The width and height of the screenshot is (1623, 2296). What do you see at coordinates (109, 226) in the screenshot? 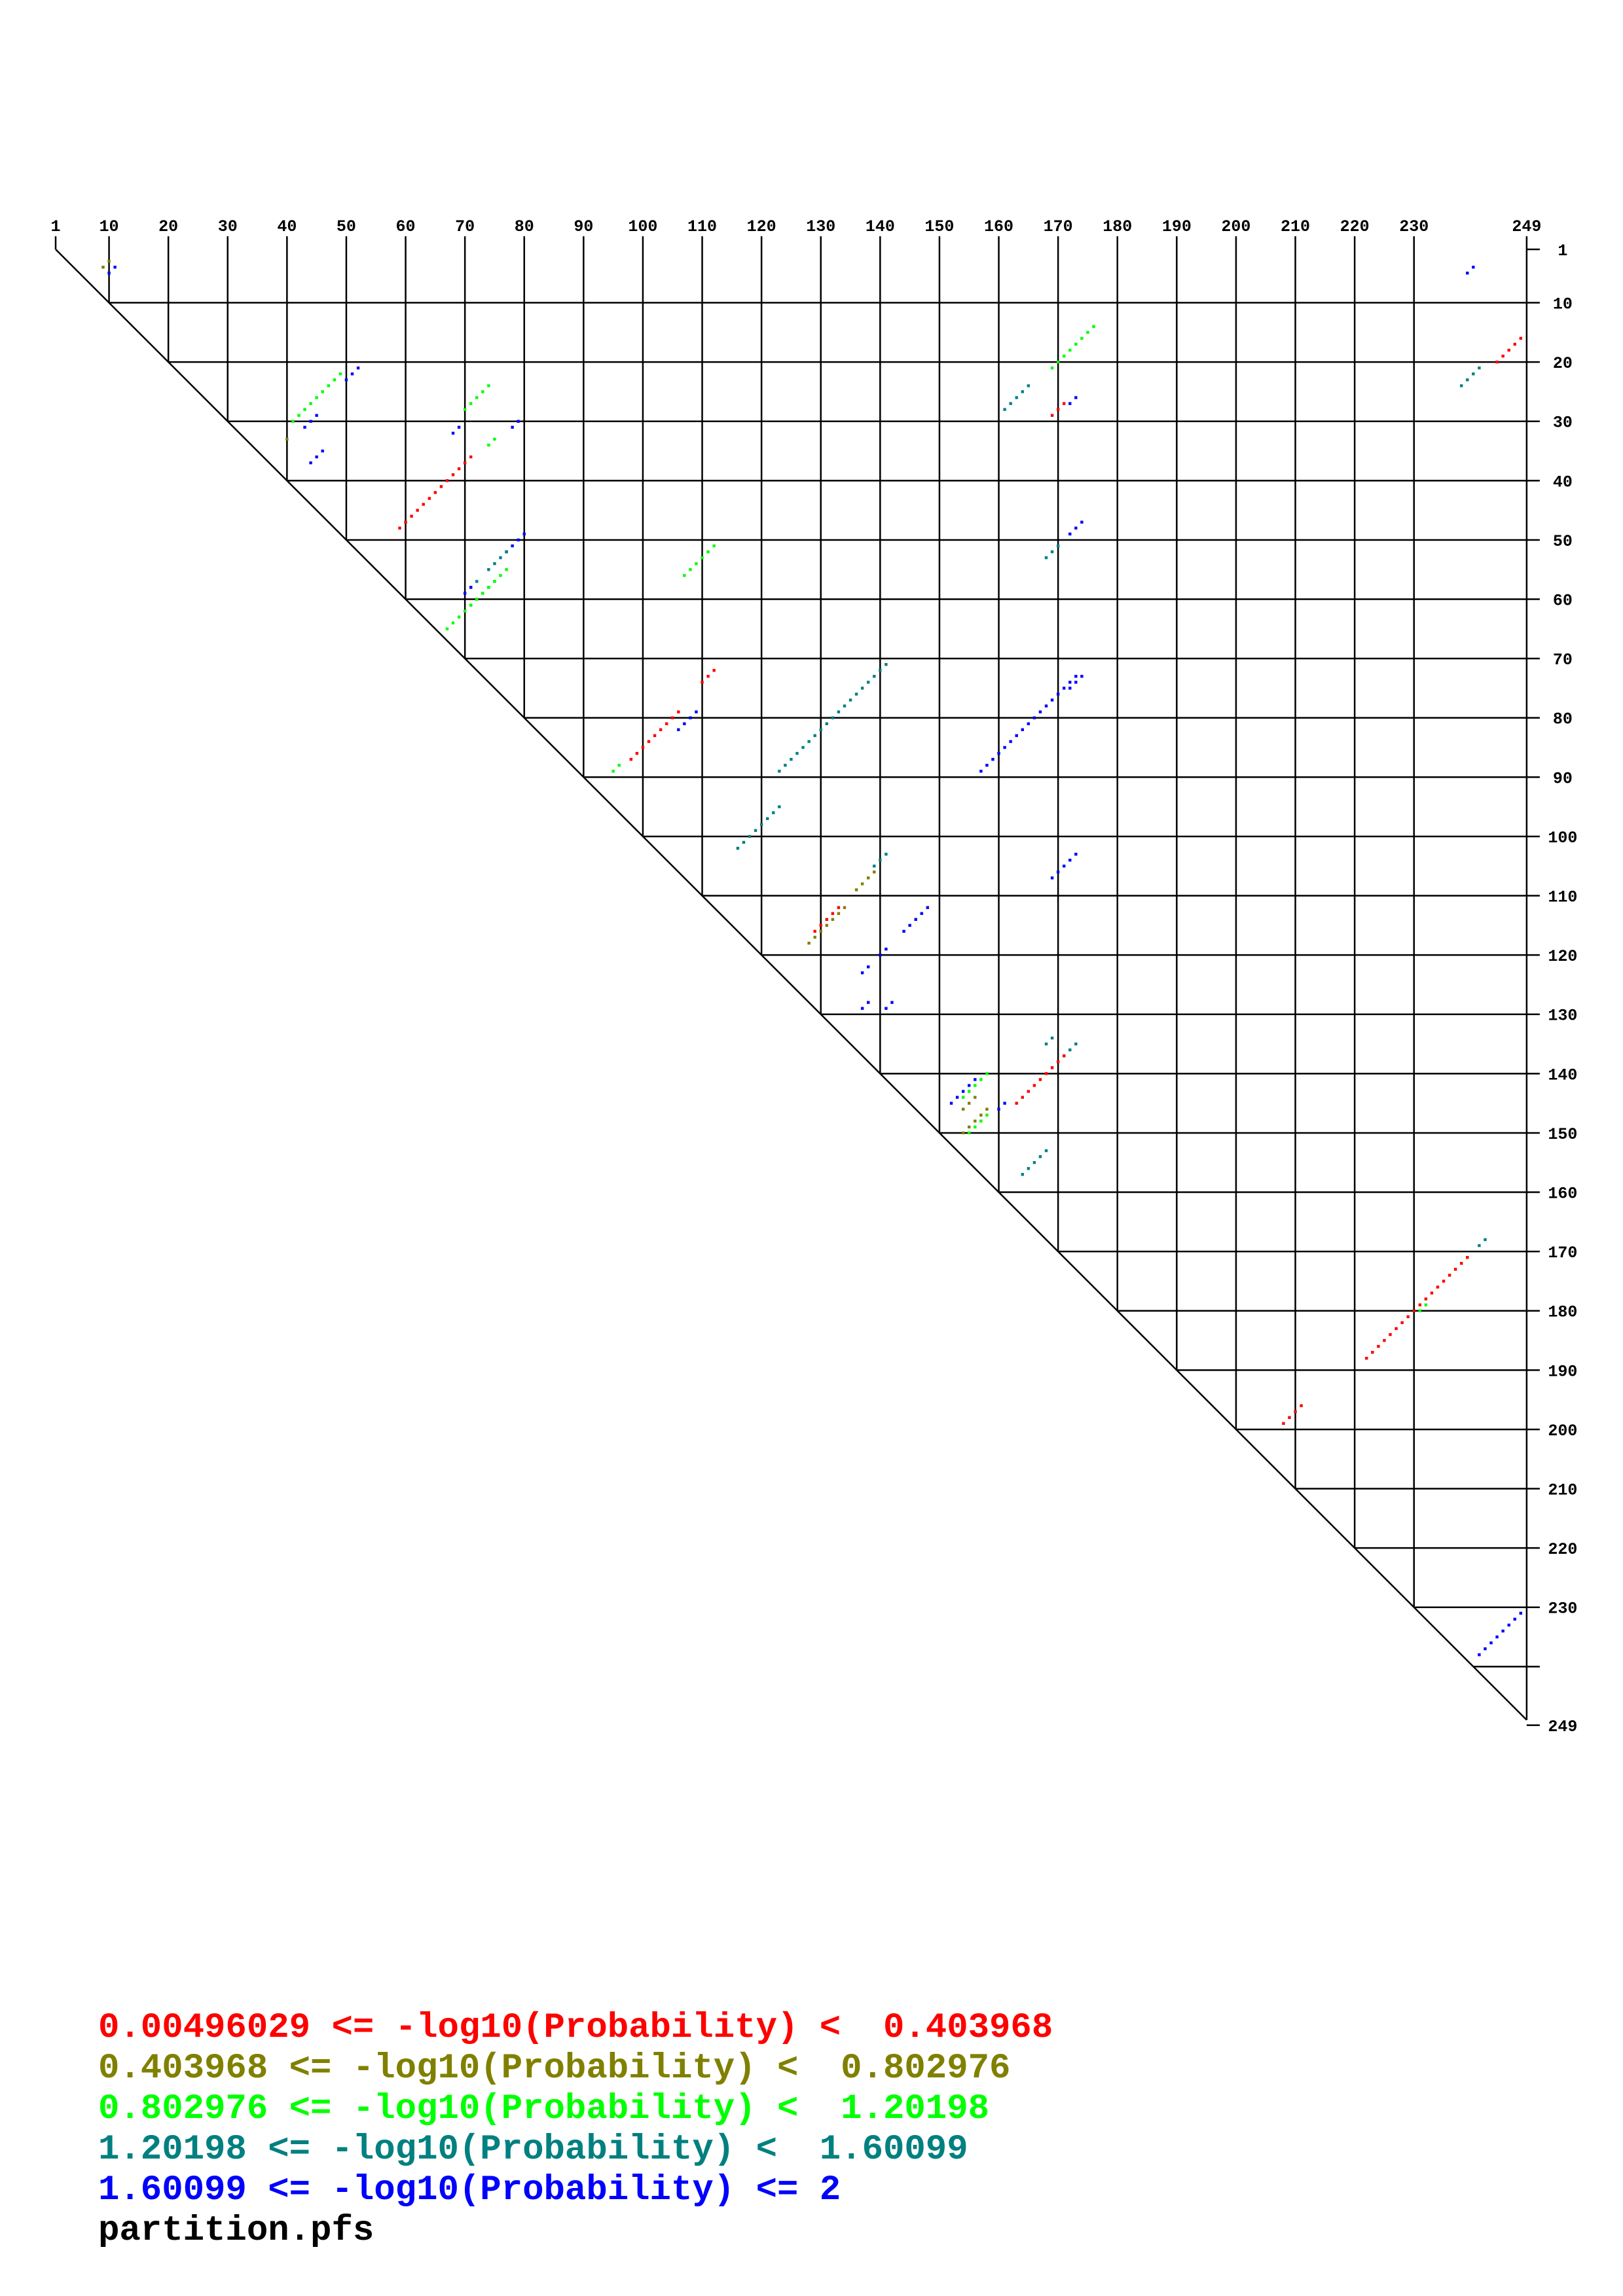
I see `x-tick-label: 10` at bounding box center [109, 226].